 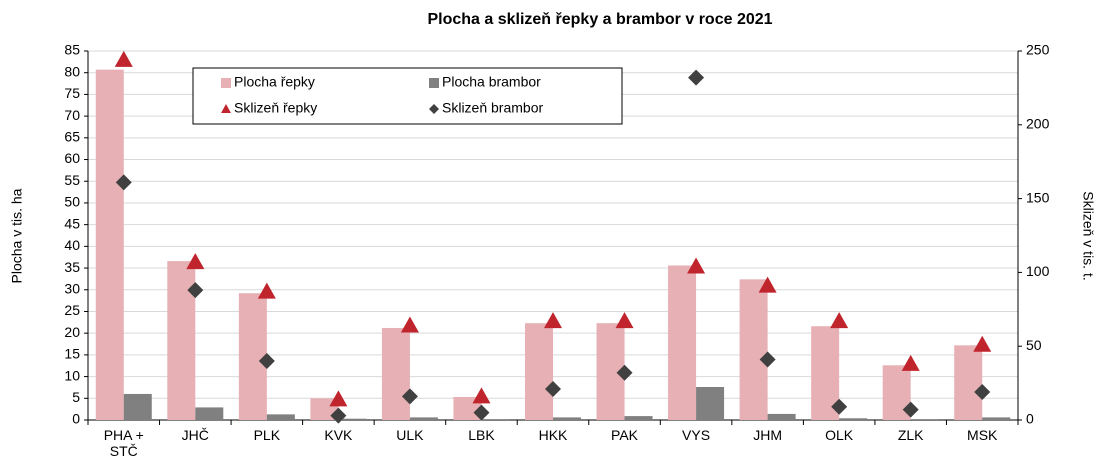 I want to click on x-tick-label: ZLK, so click(x=910, y=435).